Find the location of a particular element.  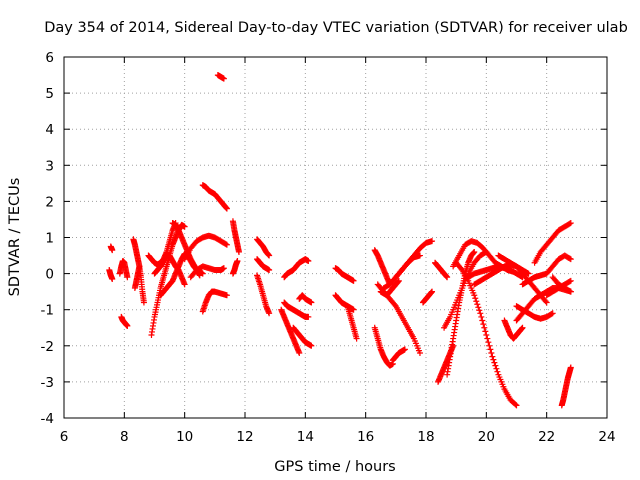

x-tick-label: 12 is located at coordinates (244, 437).